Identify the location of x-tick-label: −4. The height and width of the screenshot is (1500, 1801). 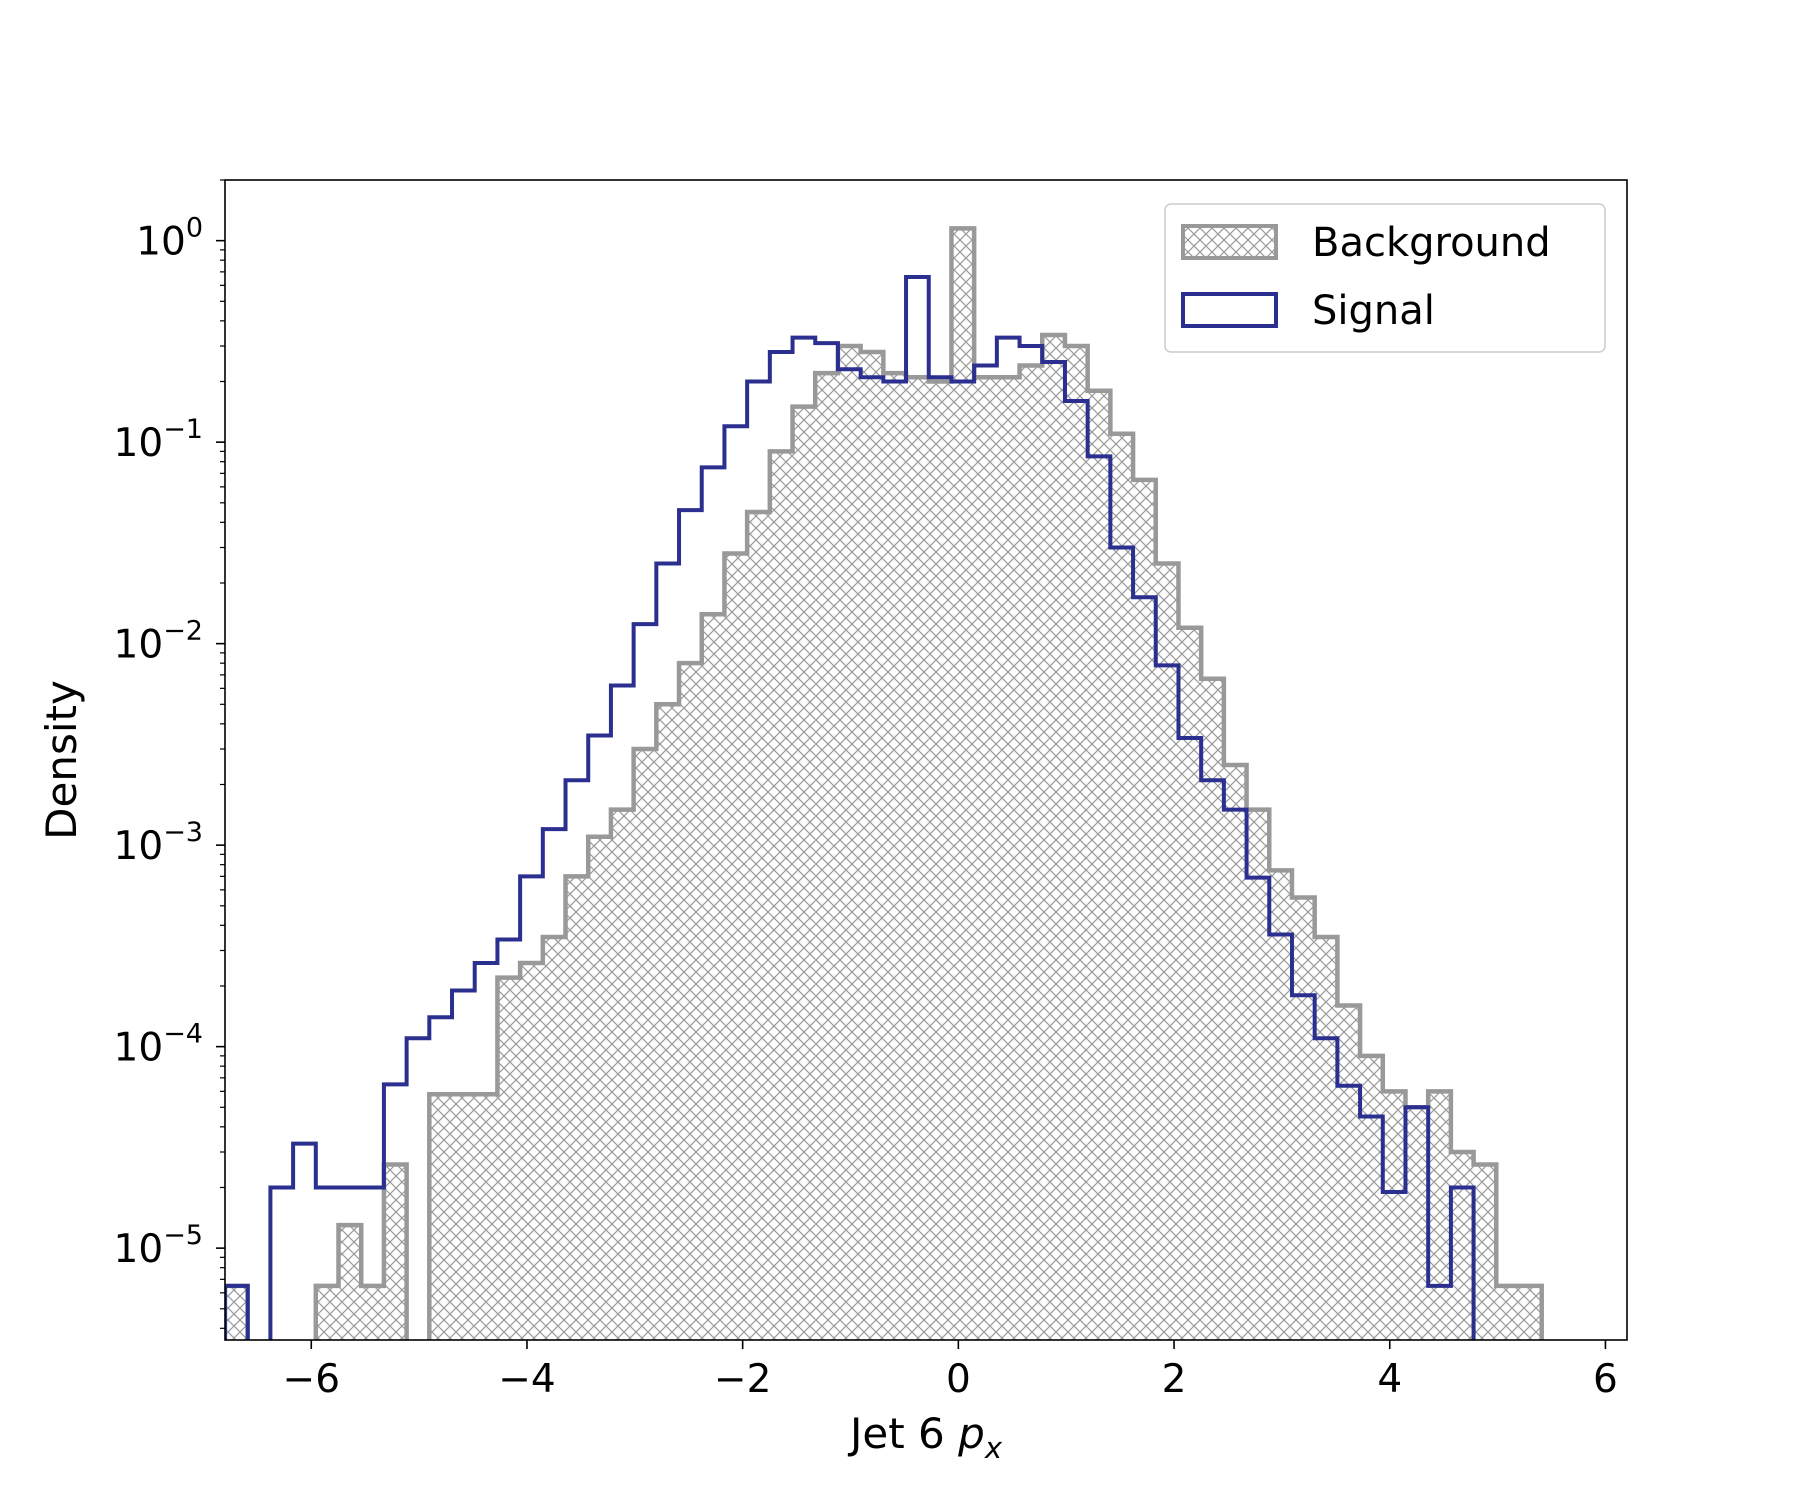
(527, 1379).